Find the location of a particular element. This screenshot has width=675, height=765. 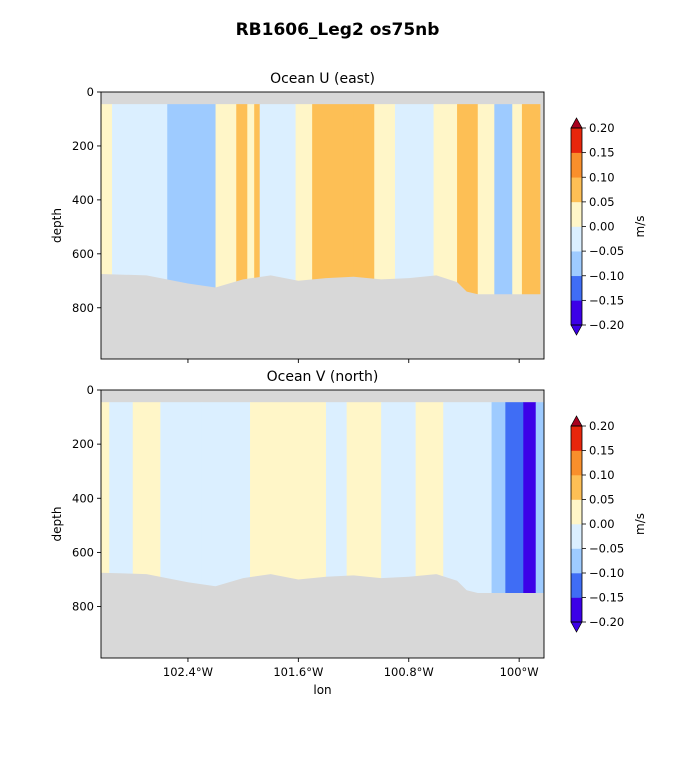

x-tick-label: 102.4°W is located at coordinates (188, 672).